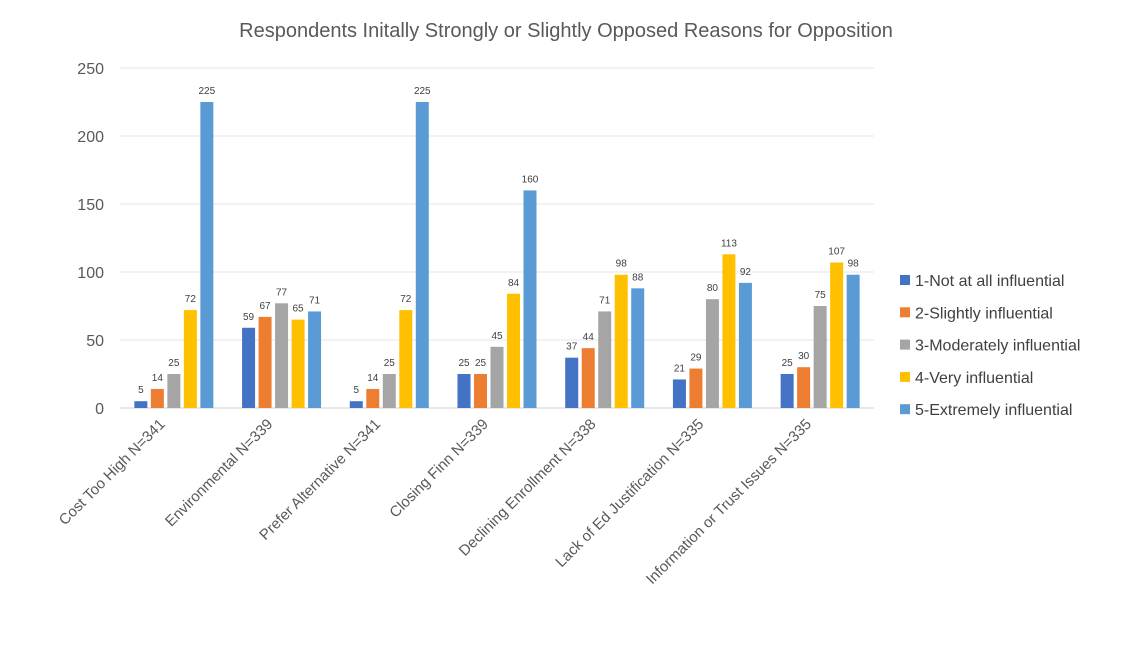 The image size is (1132, 646). I want to click on data-label: 92, so click(746, 272).